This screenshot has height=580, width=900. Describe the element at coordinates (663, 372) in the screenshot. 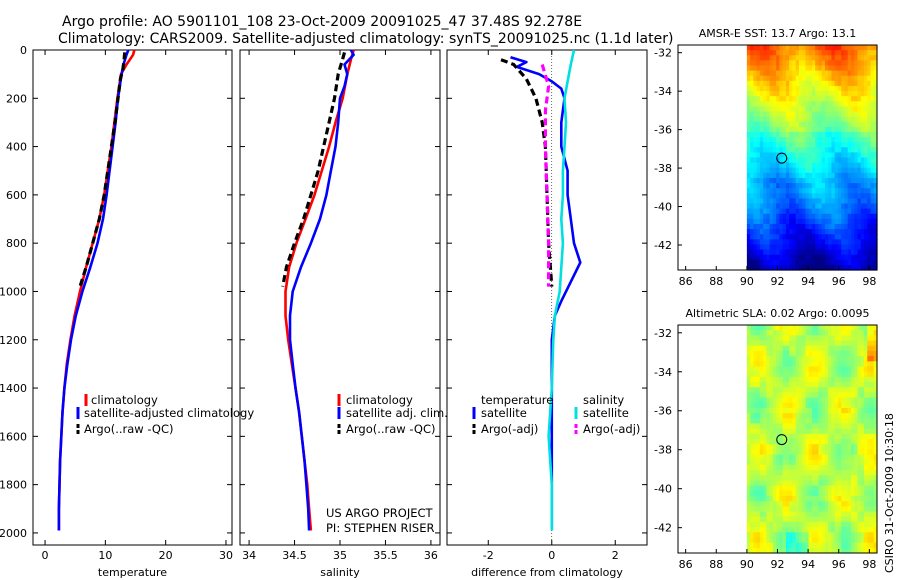

I see `y-tick-label: -34` at that location.